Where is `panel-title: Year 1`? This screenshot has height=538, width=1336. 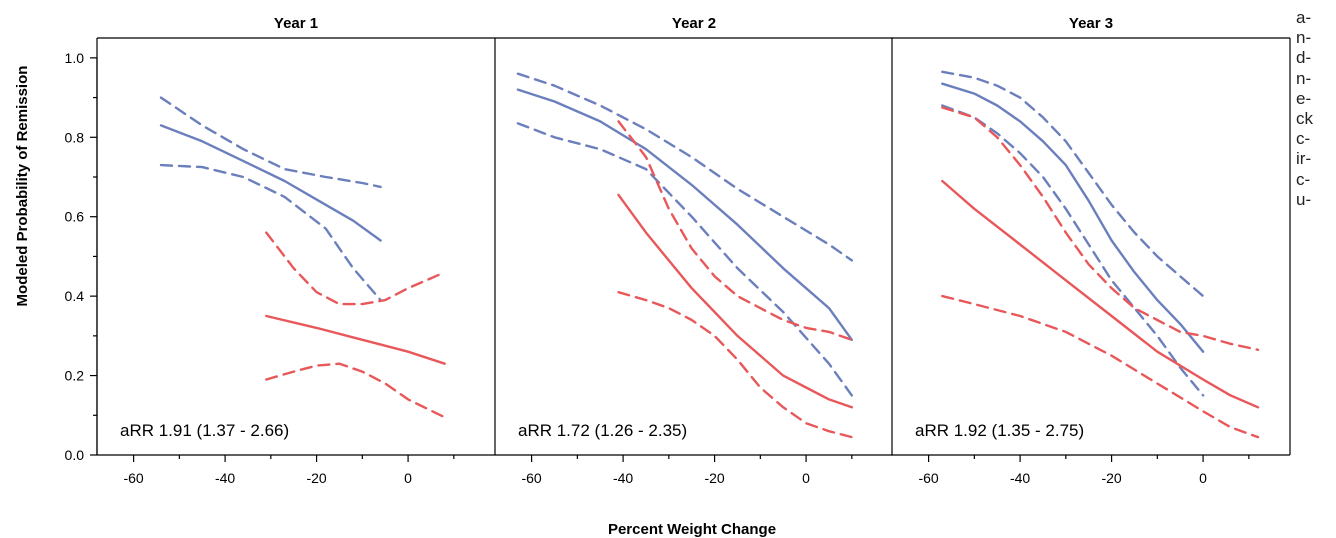 panel-title: Year 1 is located at coordinates (296, 23).